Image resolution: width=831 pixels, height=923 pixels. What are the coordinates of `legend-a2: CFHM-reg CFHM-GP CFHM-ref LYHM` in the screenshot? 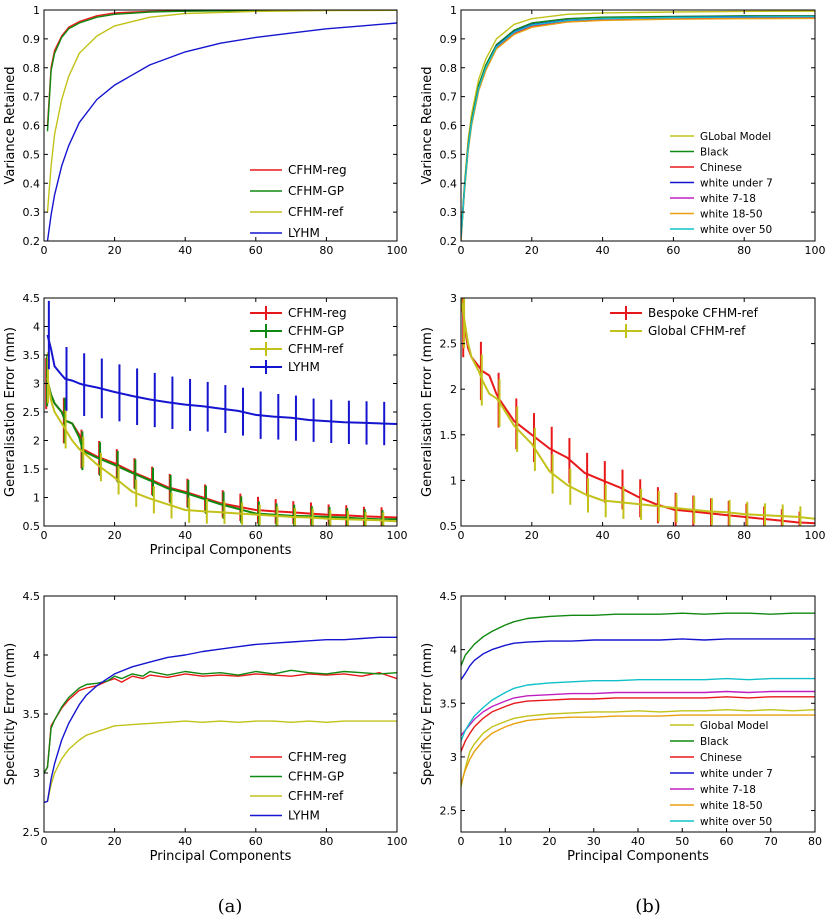 It's located at (298, 340).